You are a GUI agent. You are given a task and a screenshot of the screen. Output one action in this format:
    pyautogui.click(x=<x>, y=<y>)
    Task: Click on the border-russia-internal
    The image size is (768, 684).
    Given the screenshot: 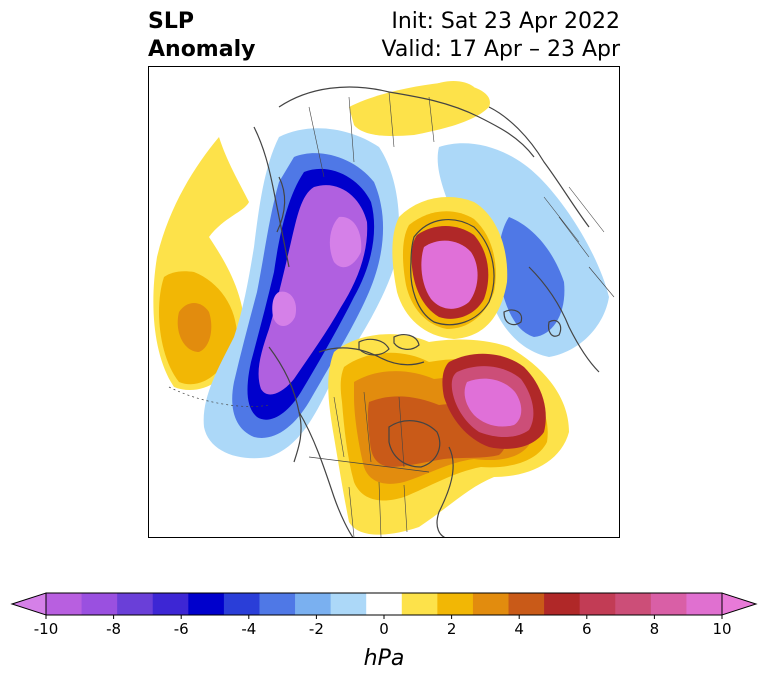 What is the action you would take?
    pyautogui.click(x=371, y=134)
    